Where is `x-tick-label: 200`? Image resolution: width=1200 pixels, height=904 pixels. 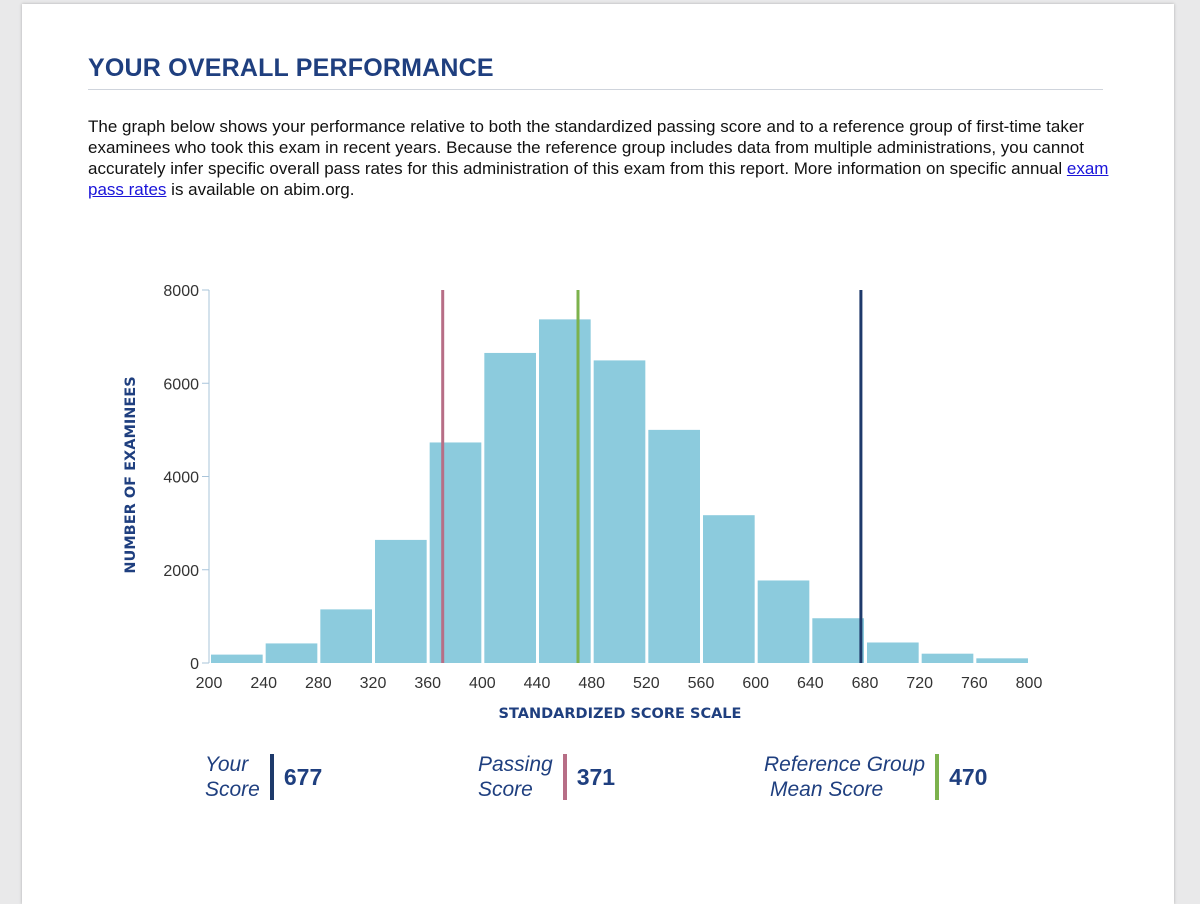
x-tick-label: 200 is located at coordinates (209, 683).